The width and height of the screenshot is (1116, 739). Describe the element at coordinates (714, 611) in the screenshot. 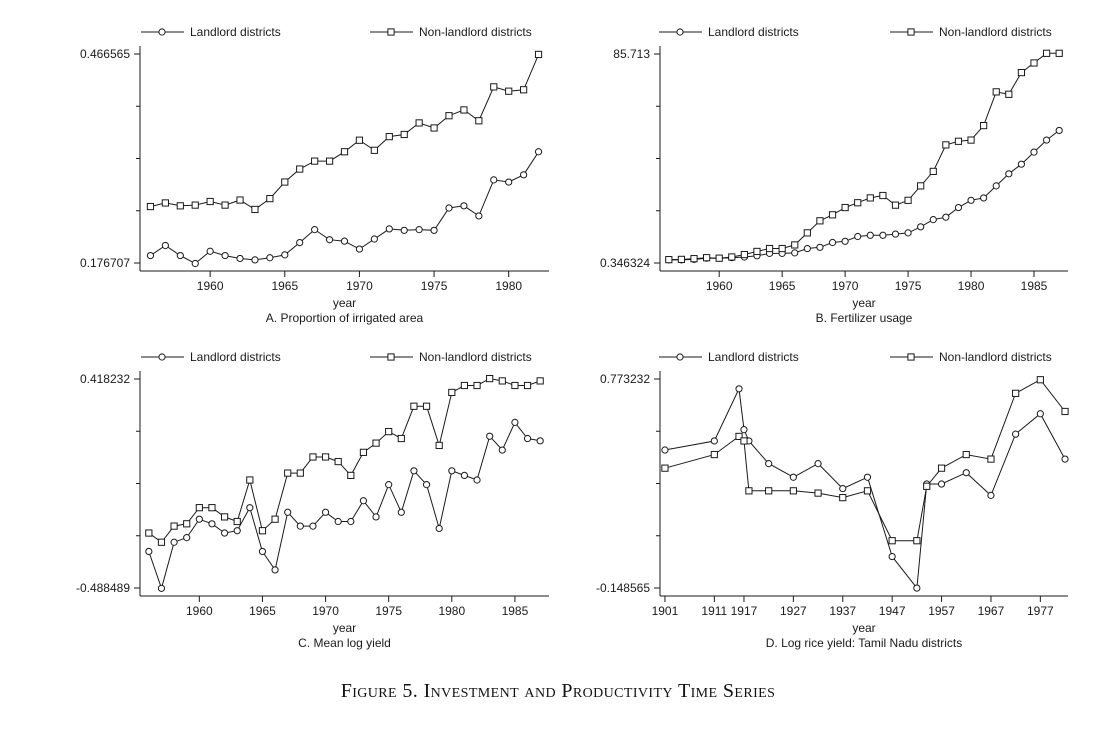

I see `x-tick-label: 1911` at that location.